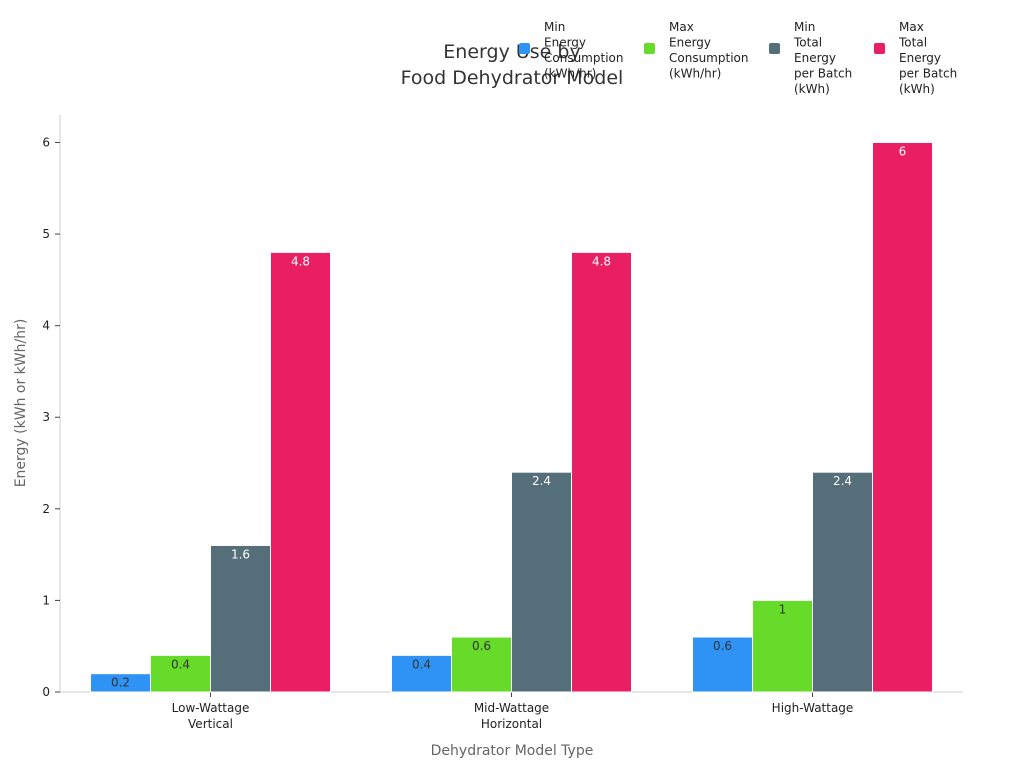 The height and width of the screenshot is (768, 1024). Describe the element at coordinates (783, 609) in the screenshot. I see `bar-value-label: 1` at that location.